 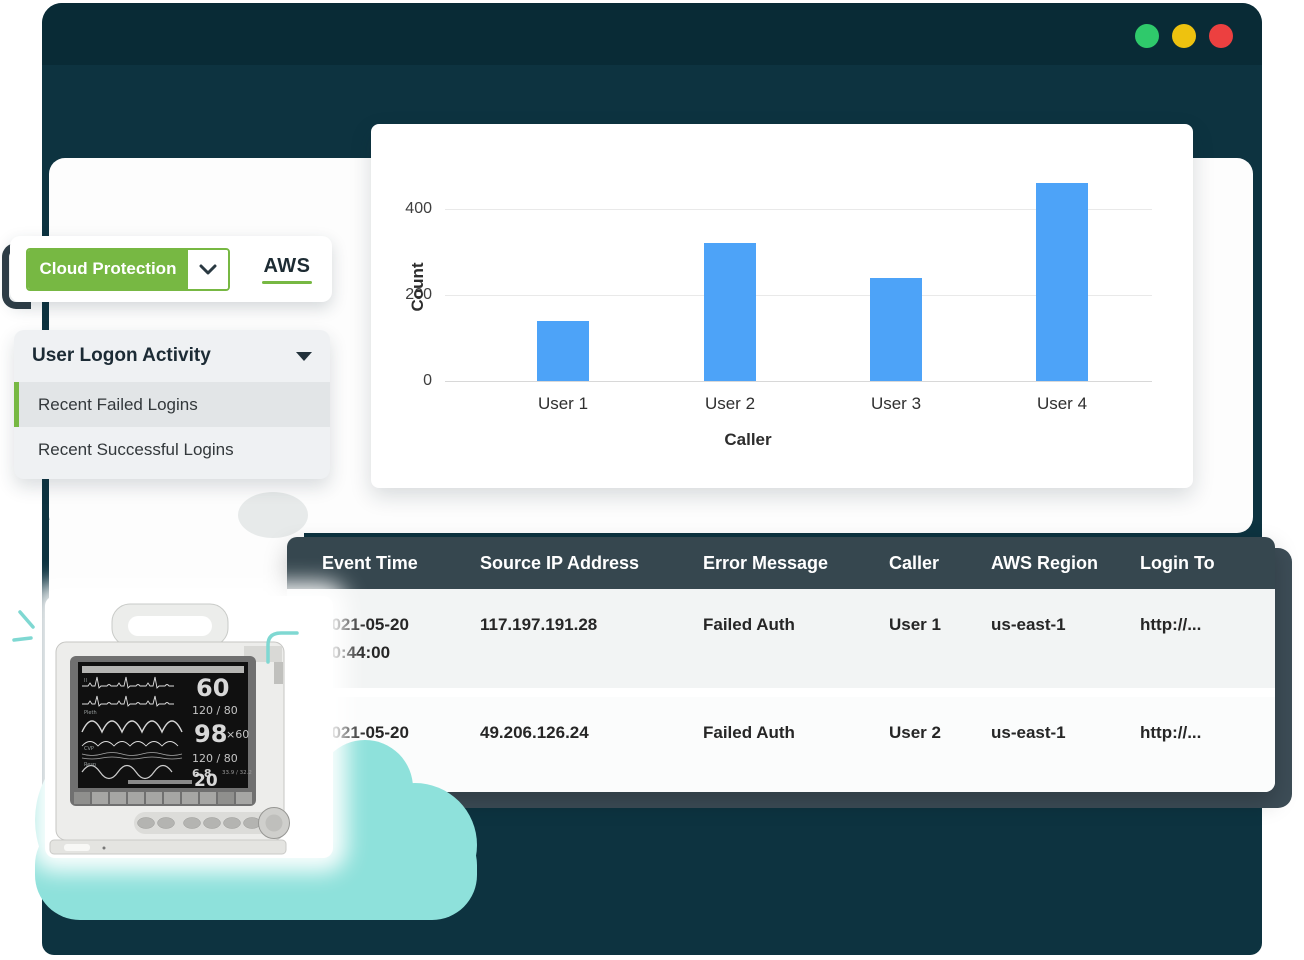 What do you see at coordinates (210, 734) in the screenshot?
I see `monitor-spo2-value: 98` at bounding box center [210, 734].